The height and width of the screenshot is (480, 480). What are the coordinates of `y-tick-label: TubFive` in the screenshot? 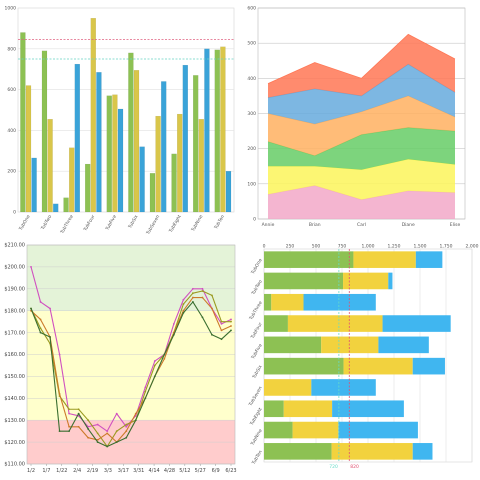 It's located at (257, 352).